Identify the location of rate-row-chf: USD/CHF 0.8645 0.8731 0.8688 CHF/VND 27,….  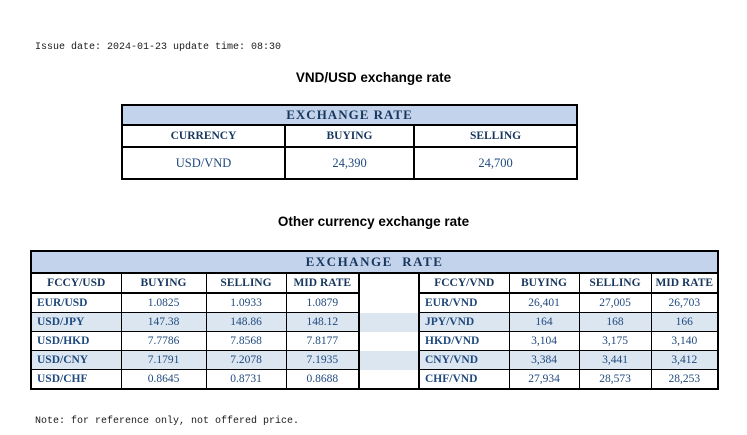
(374, 379).